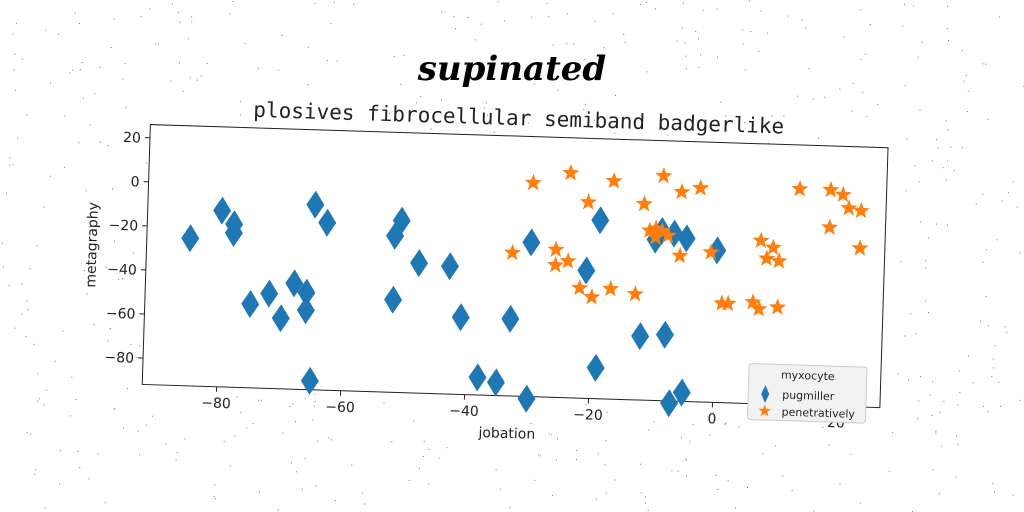  What do you see at coordinates (309, 380) in the screenshot?
I see `point-pugmiller` at bounding box center [309, 380].